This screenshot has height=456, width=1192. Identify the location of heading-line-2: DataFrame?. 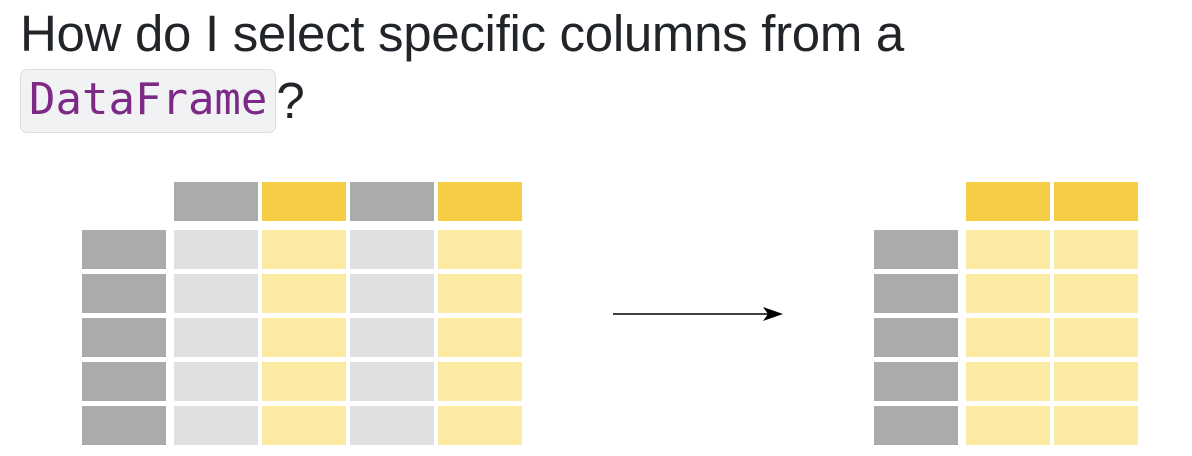
(595, 100).